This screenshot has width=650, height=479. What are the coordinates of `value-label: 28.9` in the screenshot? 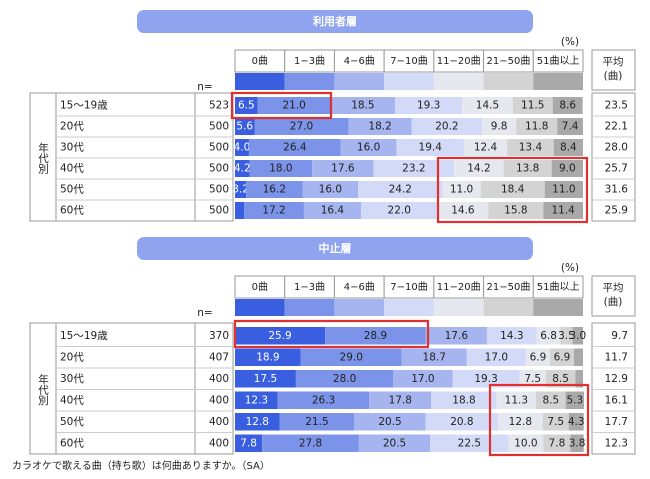 It's located at (375, 336).